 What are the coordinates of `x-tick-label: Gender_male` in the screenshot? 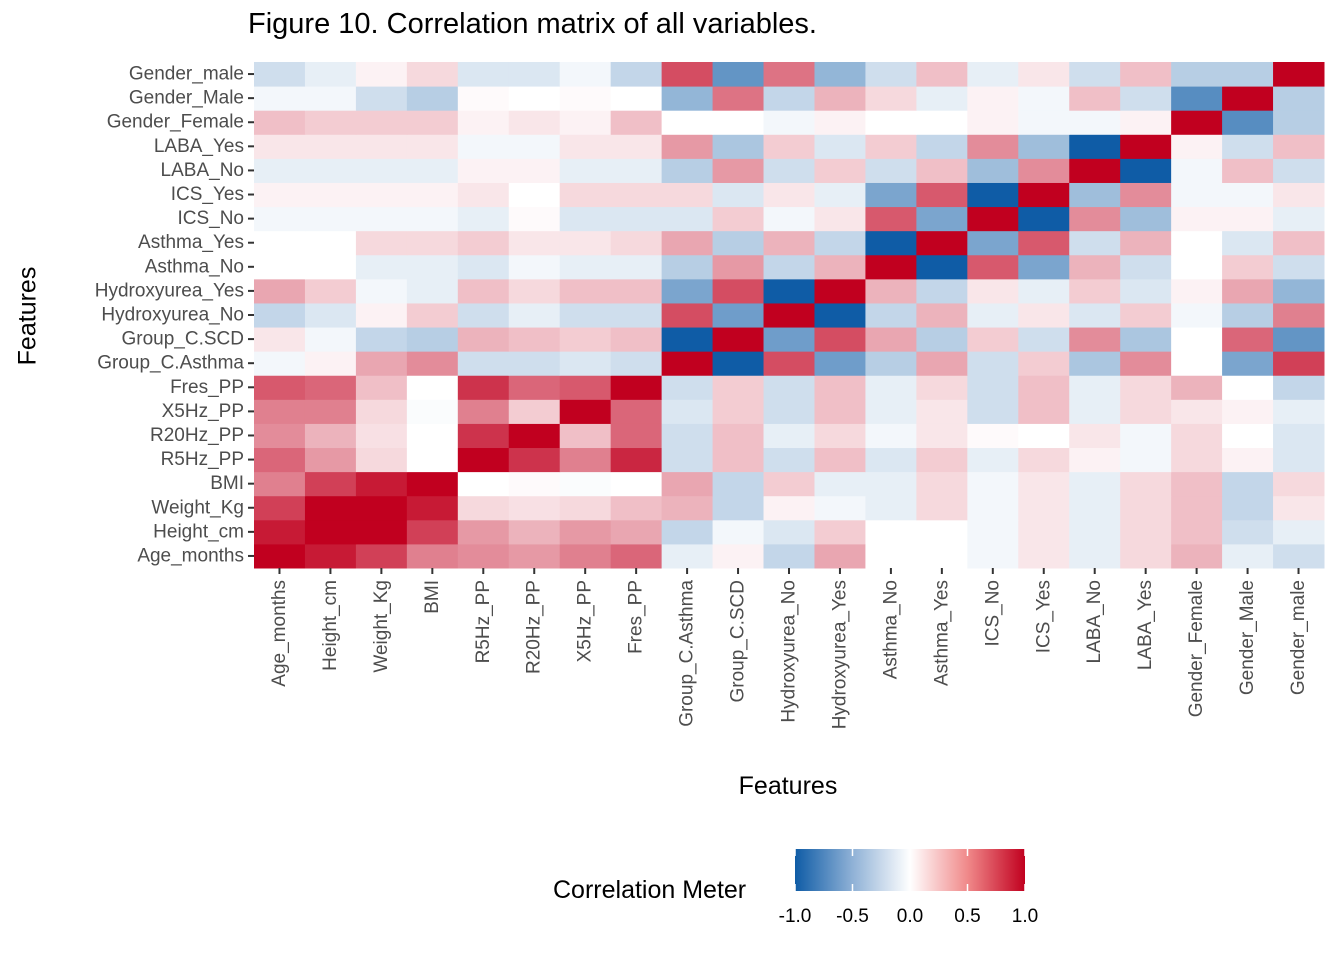 It's located at (1298, 637).